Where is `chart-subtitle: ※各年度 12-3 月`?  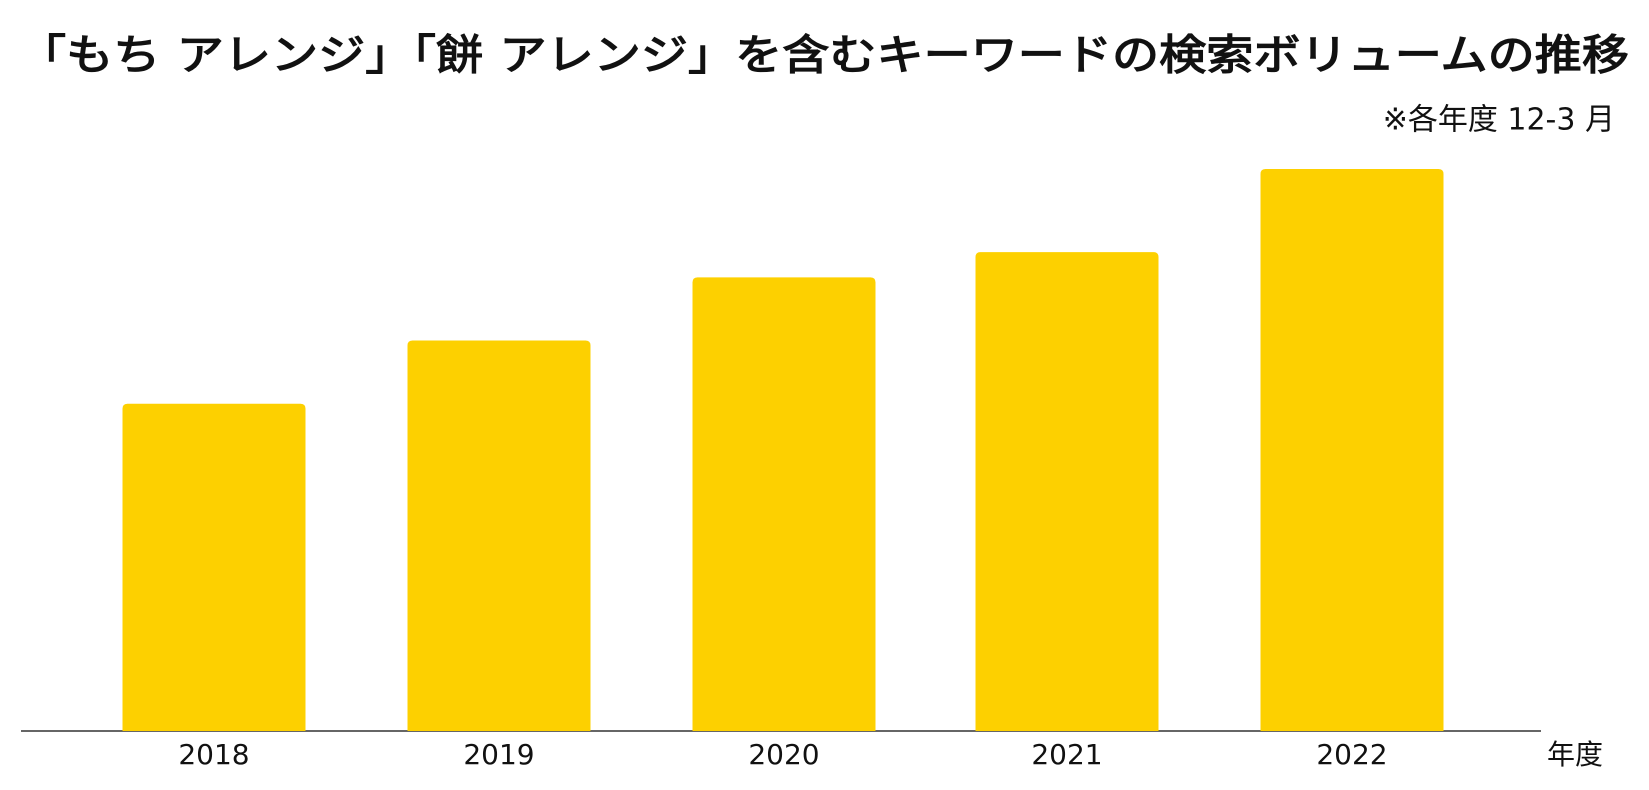
chart-subtitle: ※各年度 12-3 月 is located at coordinates (1499, 120).